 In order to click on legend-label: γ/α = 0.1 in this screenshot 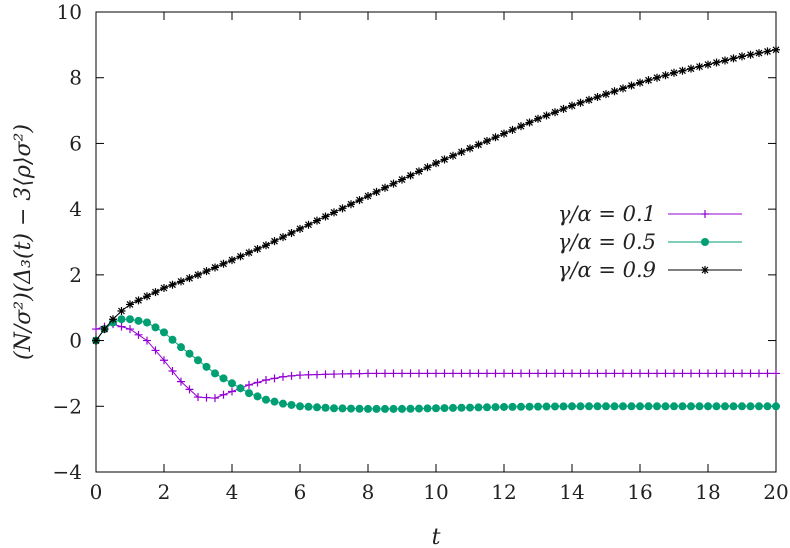, I will do `click(607, 214)`.